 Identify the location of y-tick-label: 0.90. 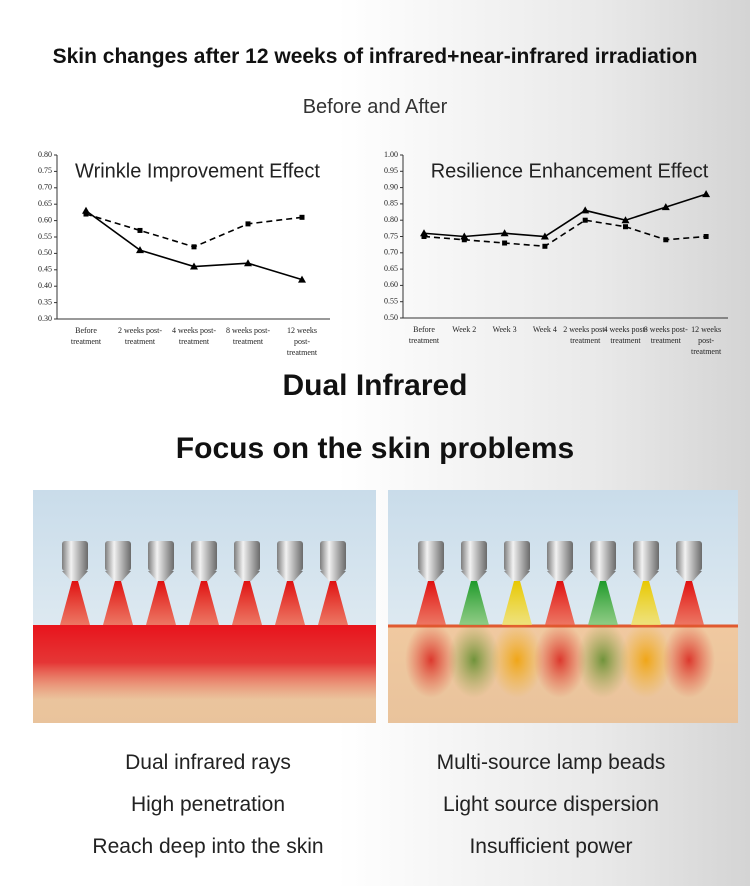
(391, 186).